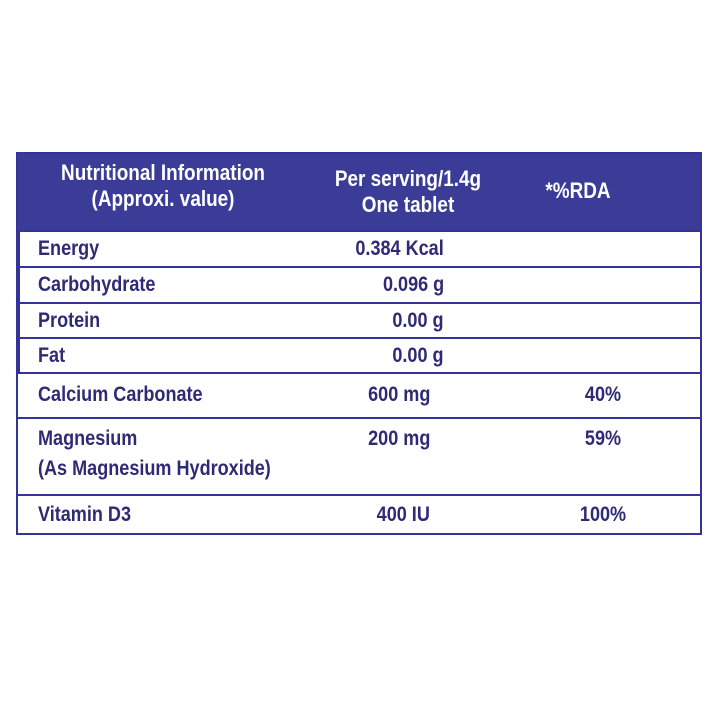  Describe the element at coordinates (88, 438) in the screenshot. I see `row-name: Magnesium` at that location.